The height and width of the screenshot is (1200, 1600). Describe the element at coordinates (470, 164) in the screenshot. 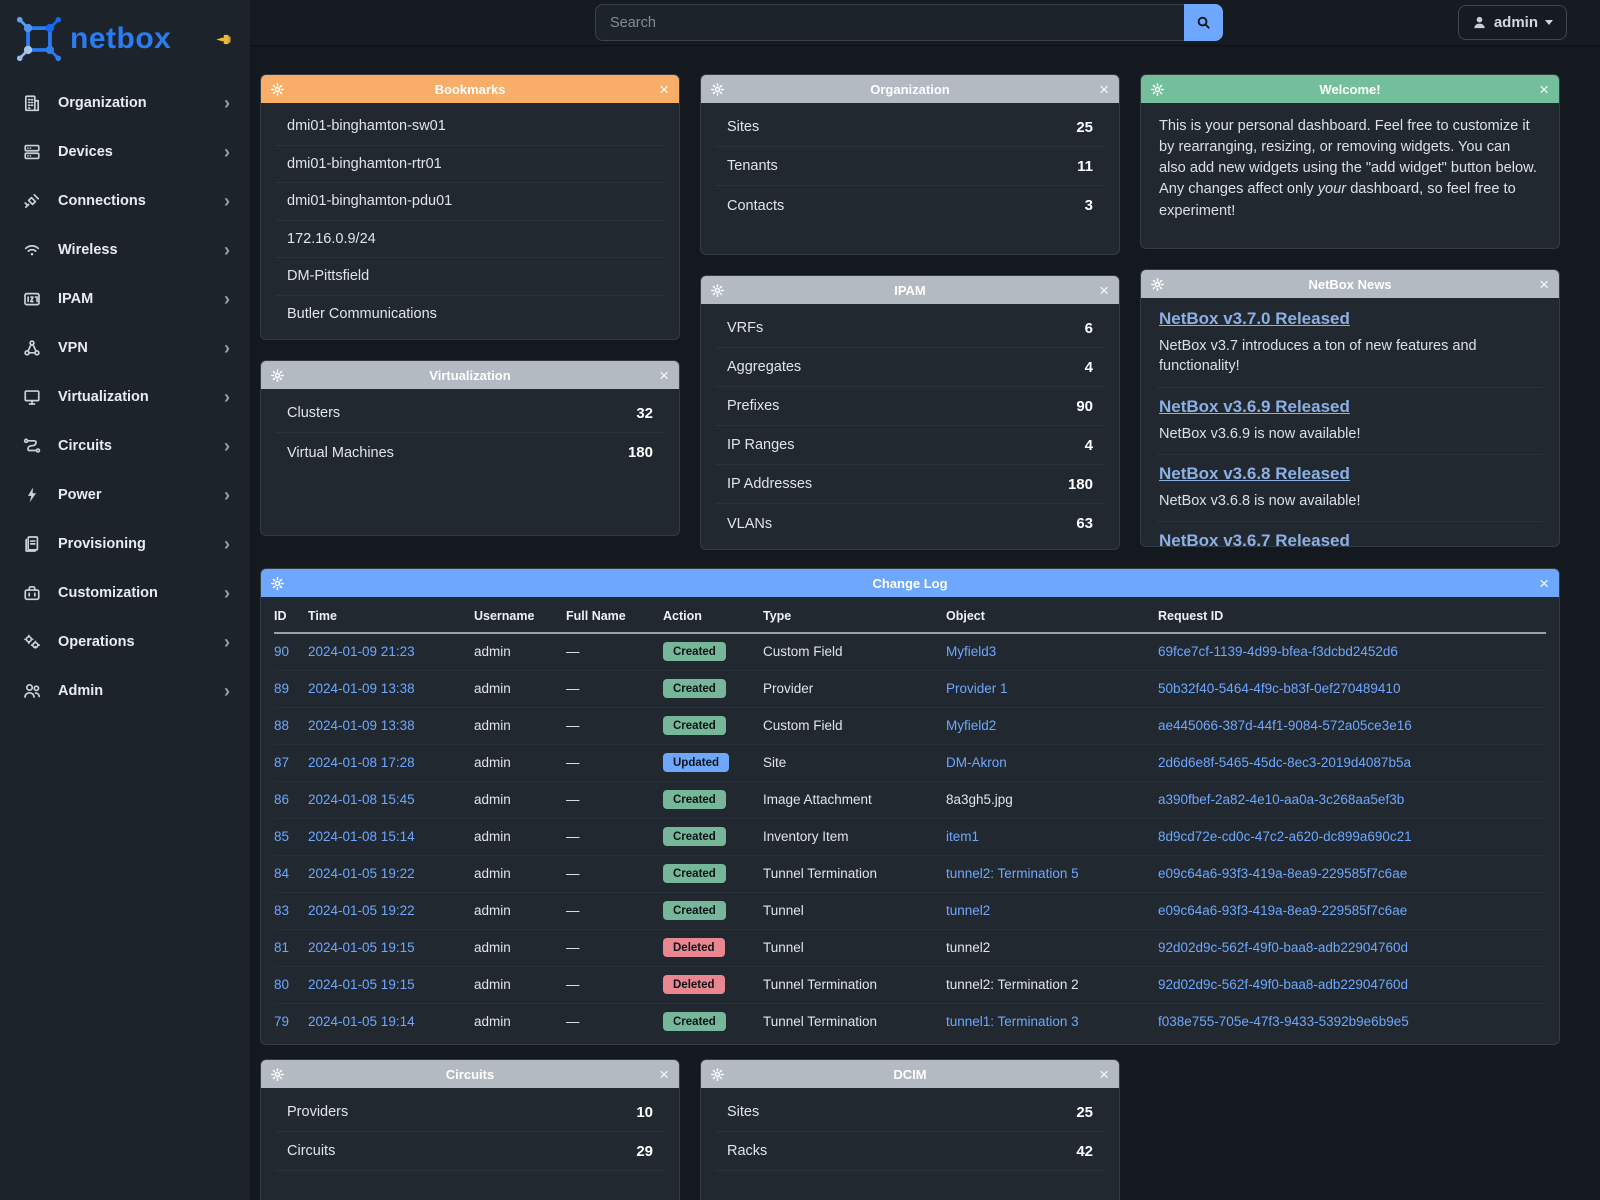

I see `bookmark-item: dmi01-binghamton-rtr01` at that location.